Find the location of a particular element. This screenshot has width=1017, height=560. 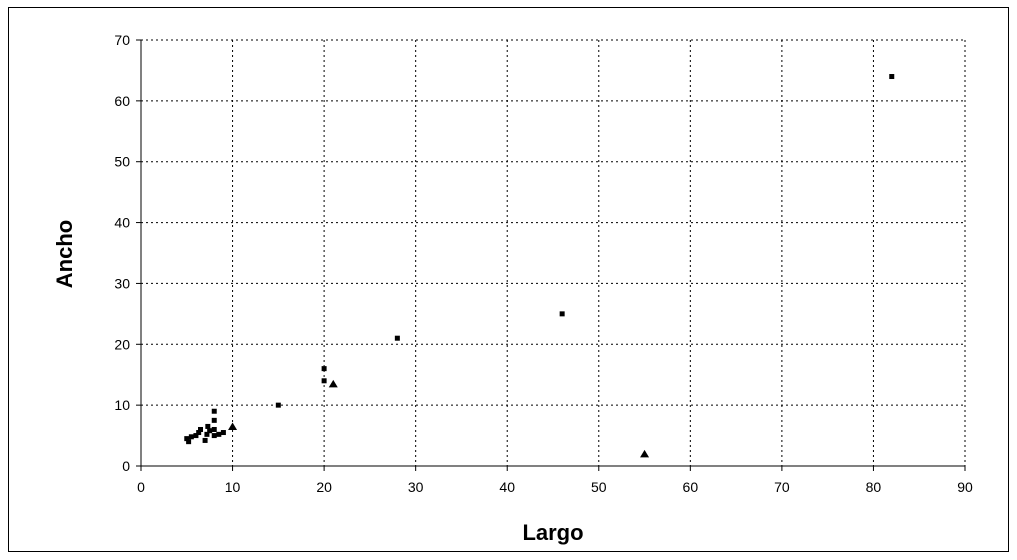

y-tick-label: 70 is located at coordinates (122, 40).